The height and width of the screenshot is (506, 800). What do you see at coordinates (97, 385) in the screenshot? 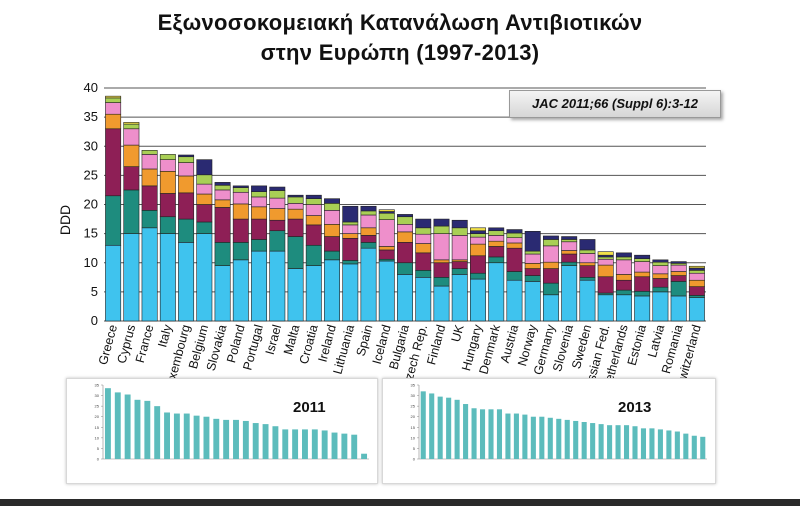
I see `mini-y-tick-label: 35` at bounding box center [97, 385].